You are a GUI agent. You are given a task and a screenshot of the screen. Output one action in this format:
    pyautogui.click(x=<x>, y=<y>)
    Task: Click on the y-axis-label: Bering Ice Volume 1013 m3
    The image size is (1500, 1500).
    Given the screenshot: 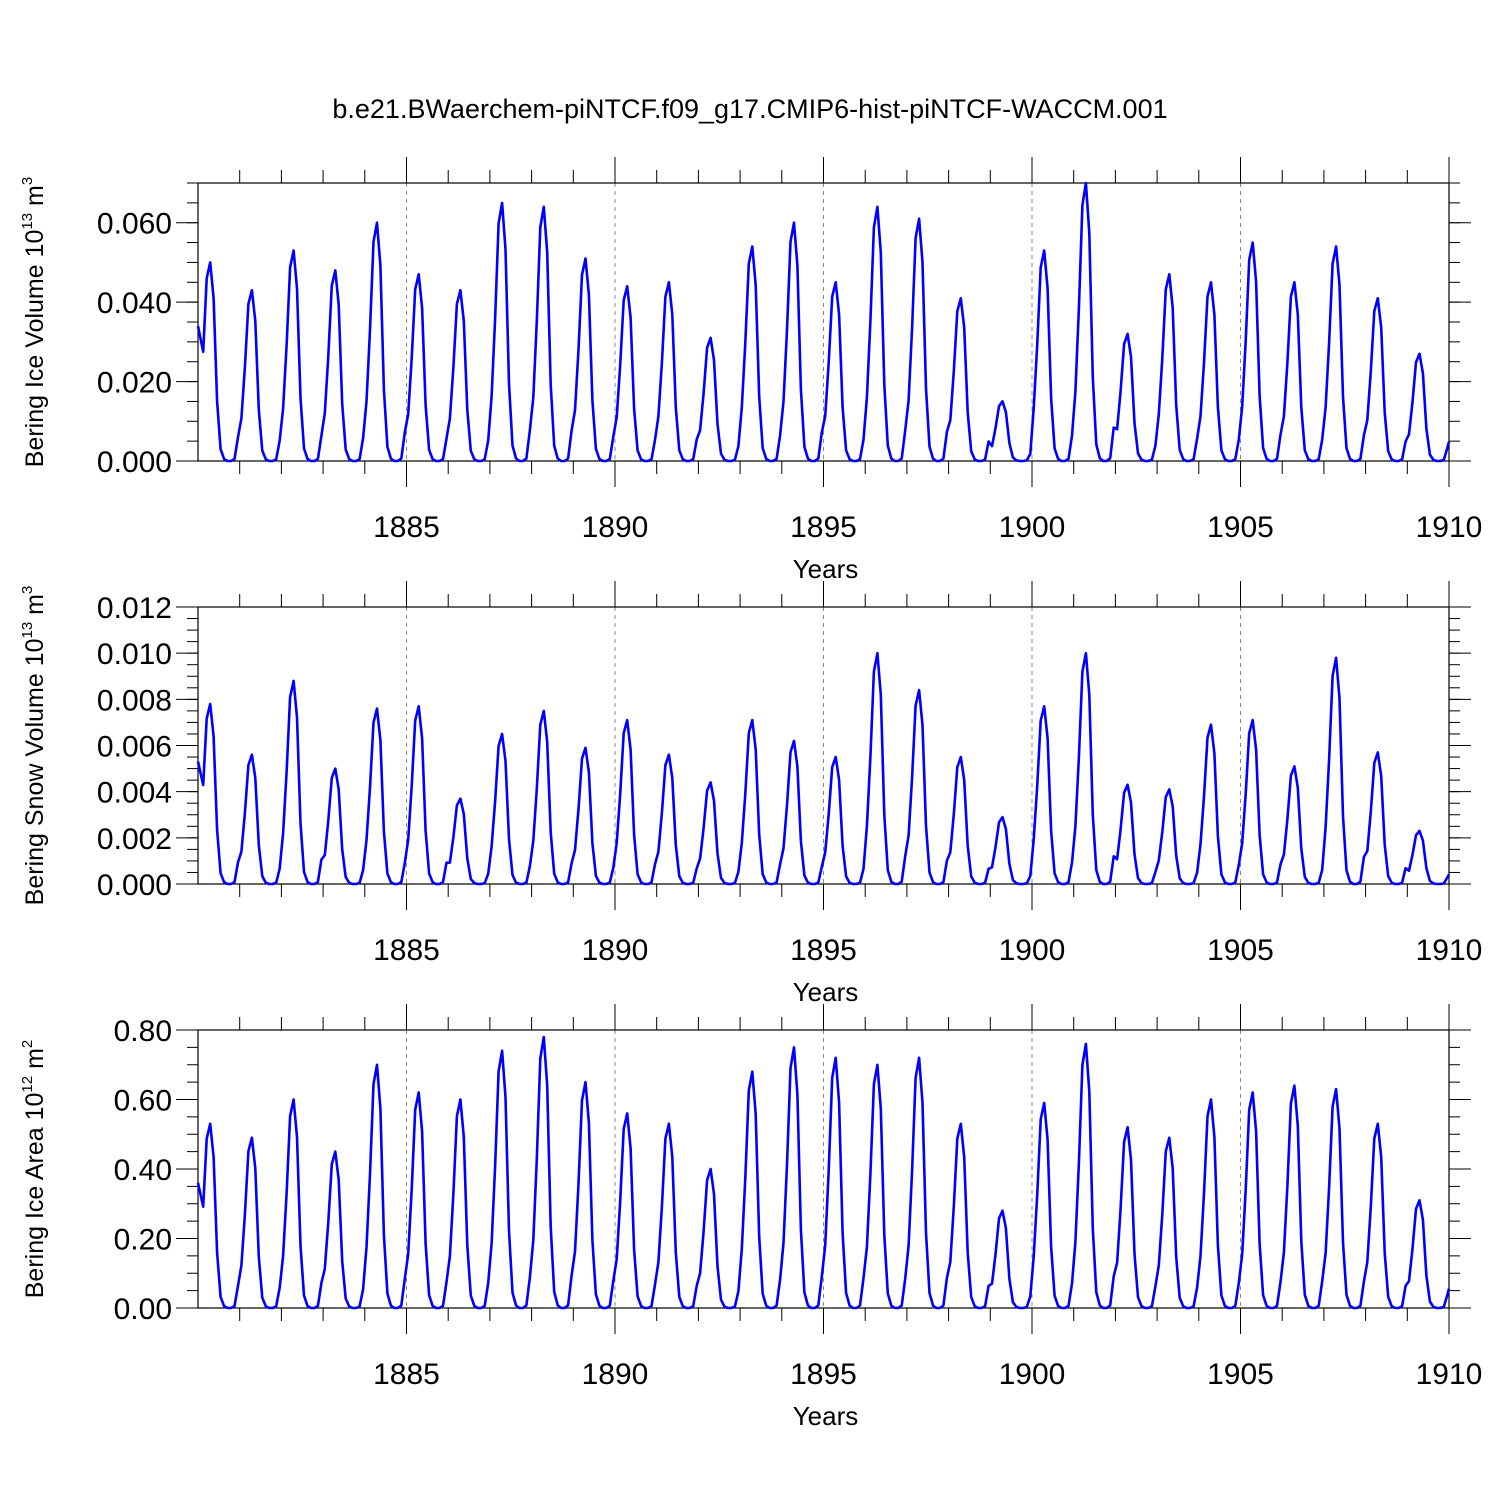 What is the action you would take?
    pyautogui.click(x=34, y=322)
    